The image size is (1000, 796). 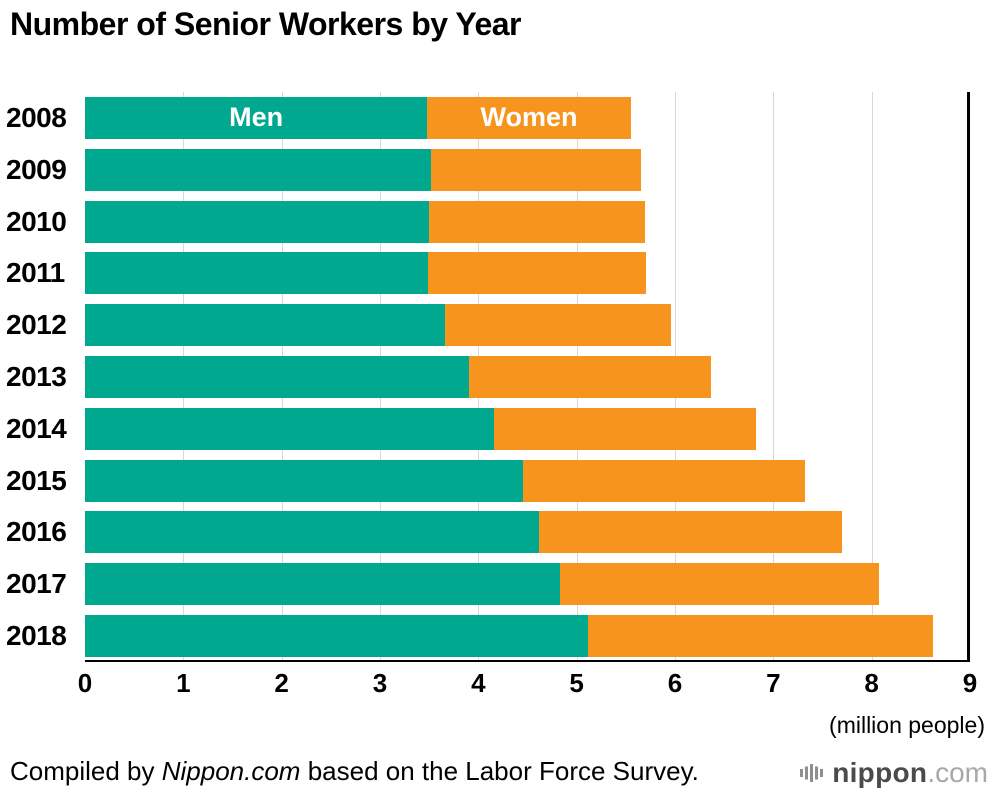 What do you see at coordinates (871, 683) in the screenshot?
I see `x-tick-label: 8` at bounding box center [871, 683].